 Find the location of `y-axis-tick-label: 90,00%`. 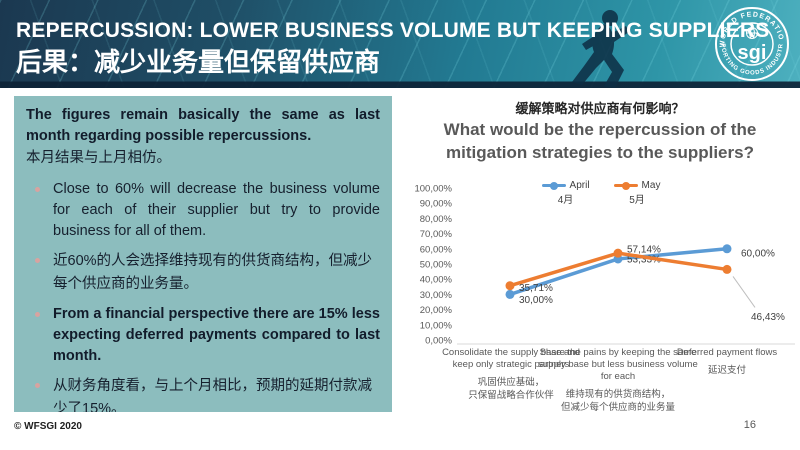

y-axis-tick-label: 90,00% is located at coordinates (436, 204).